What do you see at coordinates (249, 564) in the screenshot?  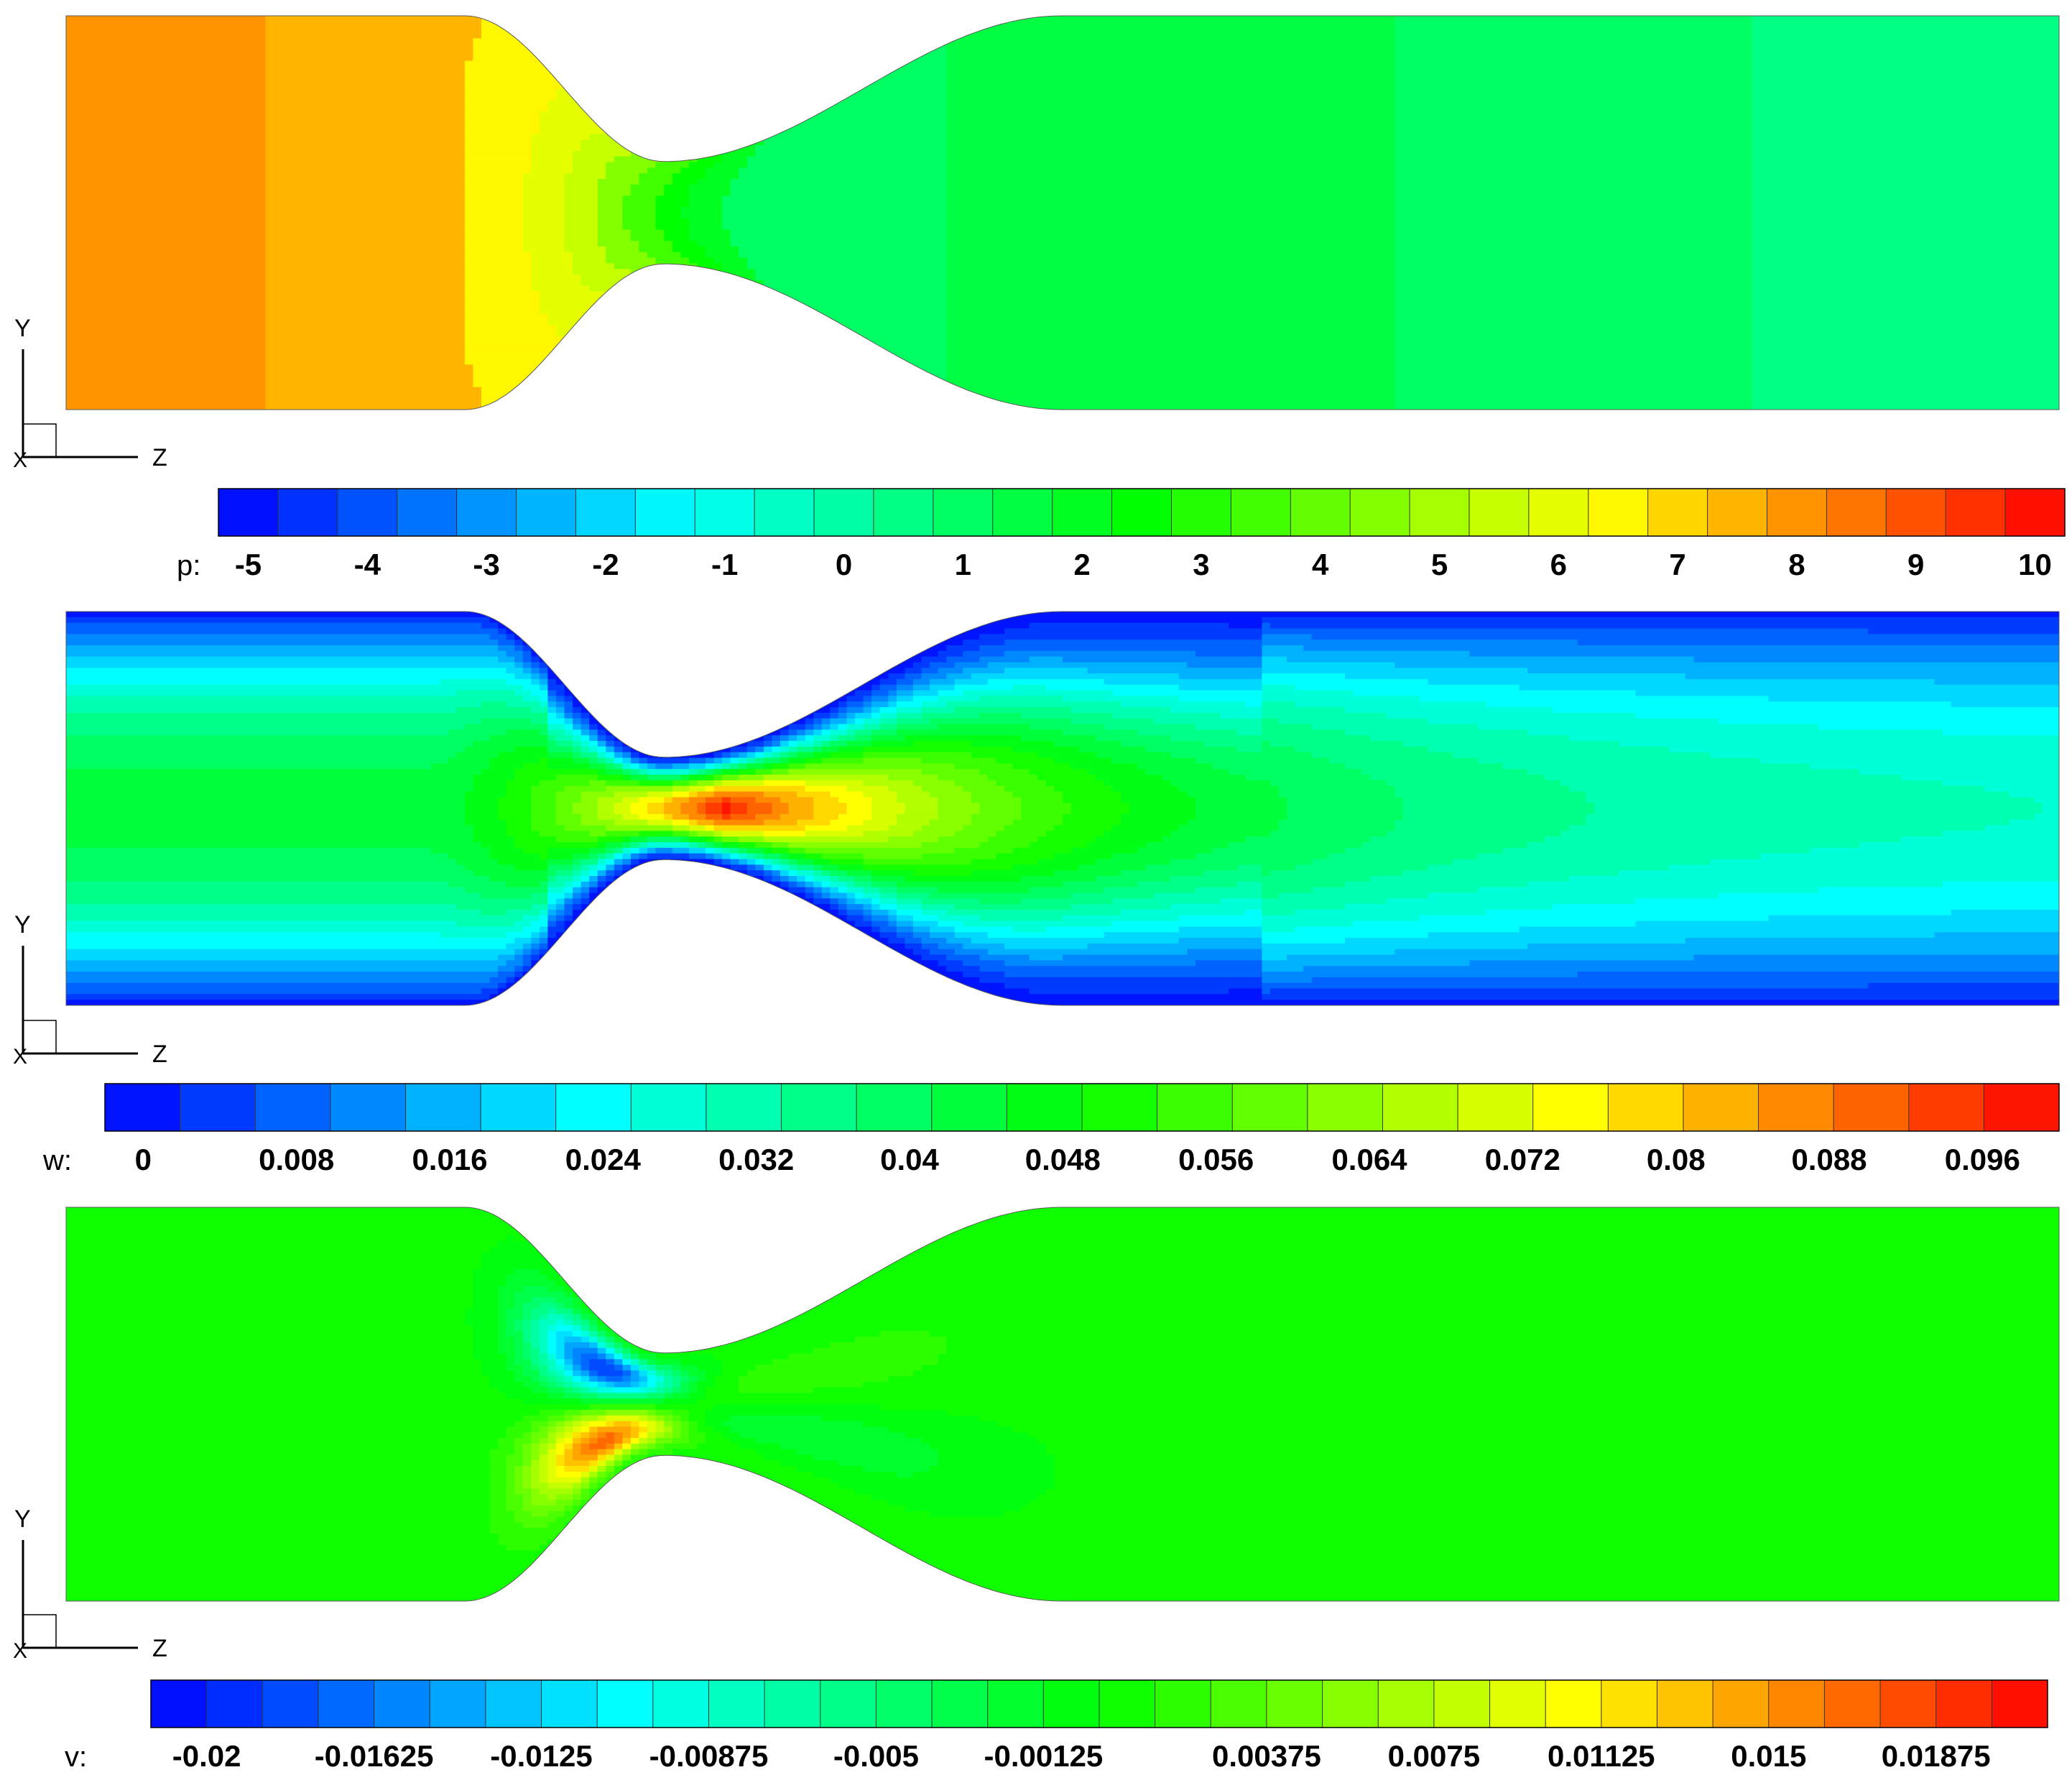 I see `p-colorbar-tick-label: -5` at bounding box center [249, 564].